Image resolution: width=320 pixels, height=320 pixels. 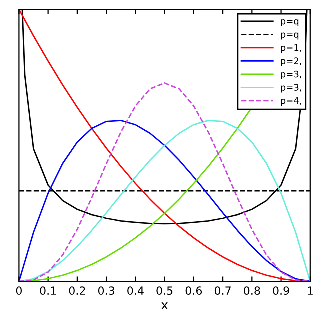 What do you see at coordinates (291, 62) in the screenshot?
I see `legend-label: p=2,` at bounding box center [291, 62].